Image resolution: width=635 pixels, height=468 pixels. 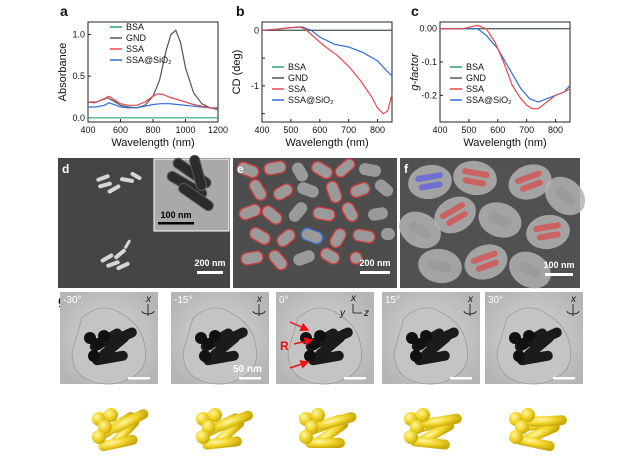 I want to click on panel-d-sem-image: 100 nm 200 nm d, so click(x=144, y=221).